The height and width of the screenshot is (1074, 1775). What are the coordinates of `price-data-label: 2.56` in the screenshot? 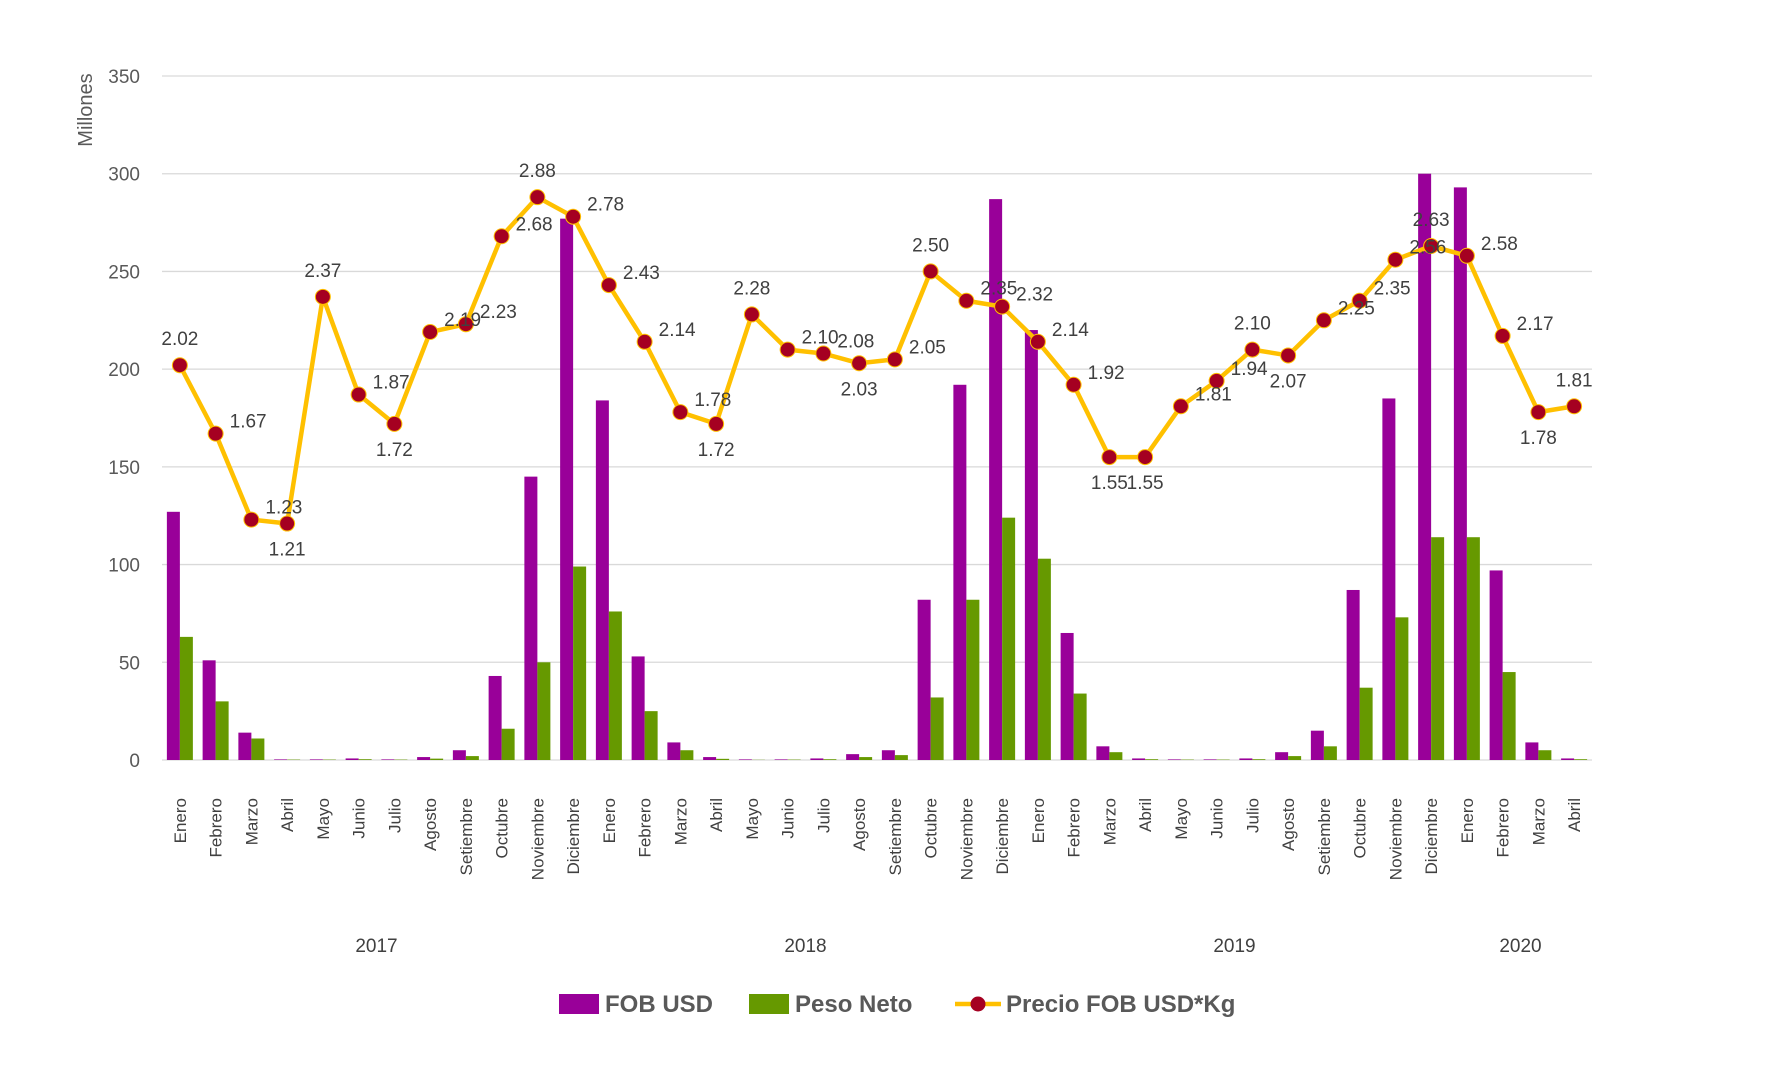 It's located at (1427, 248).